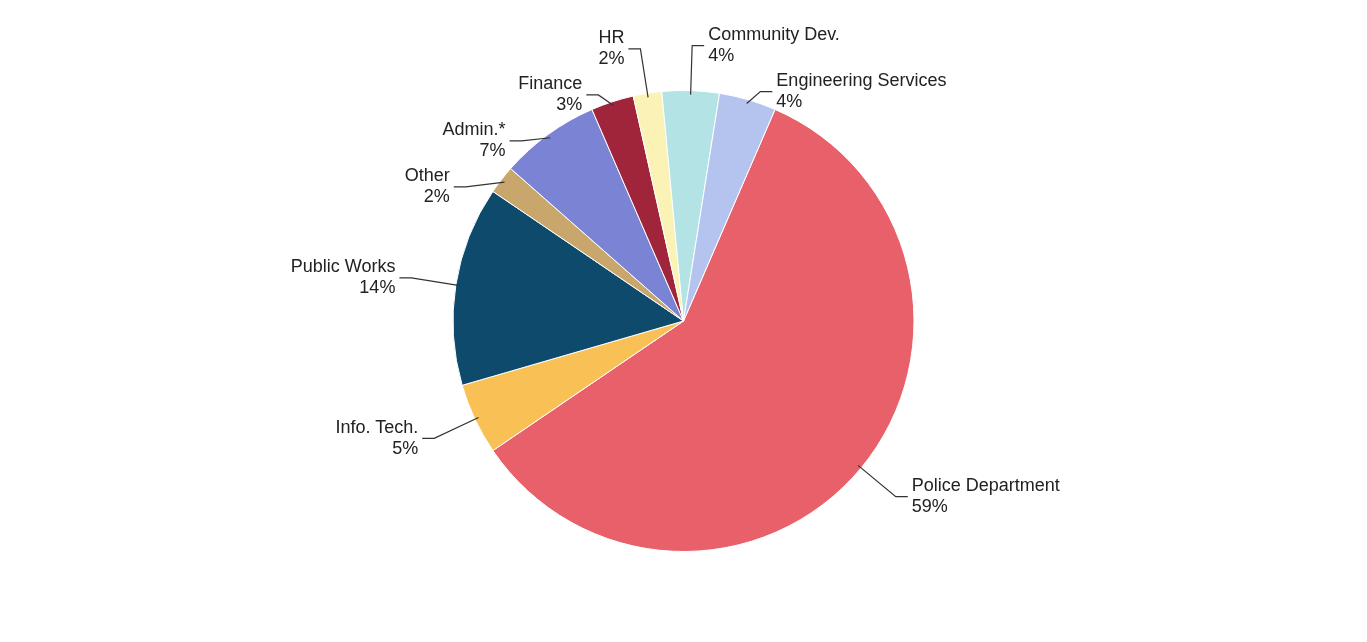 Image resolution: width=1367 pixels, height=642 pixels. Describe the element at coordinates (611, 37) in the screenshot. I see `slice-label: HR` at that location.